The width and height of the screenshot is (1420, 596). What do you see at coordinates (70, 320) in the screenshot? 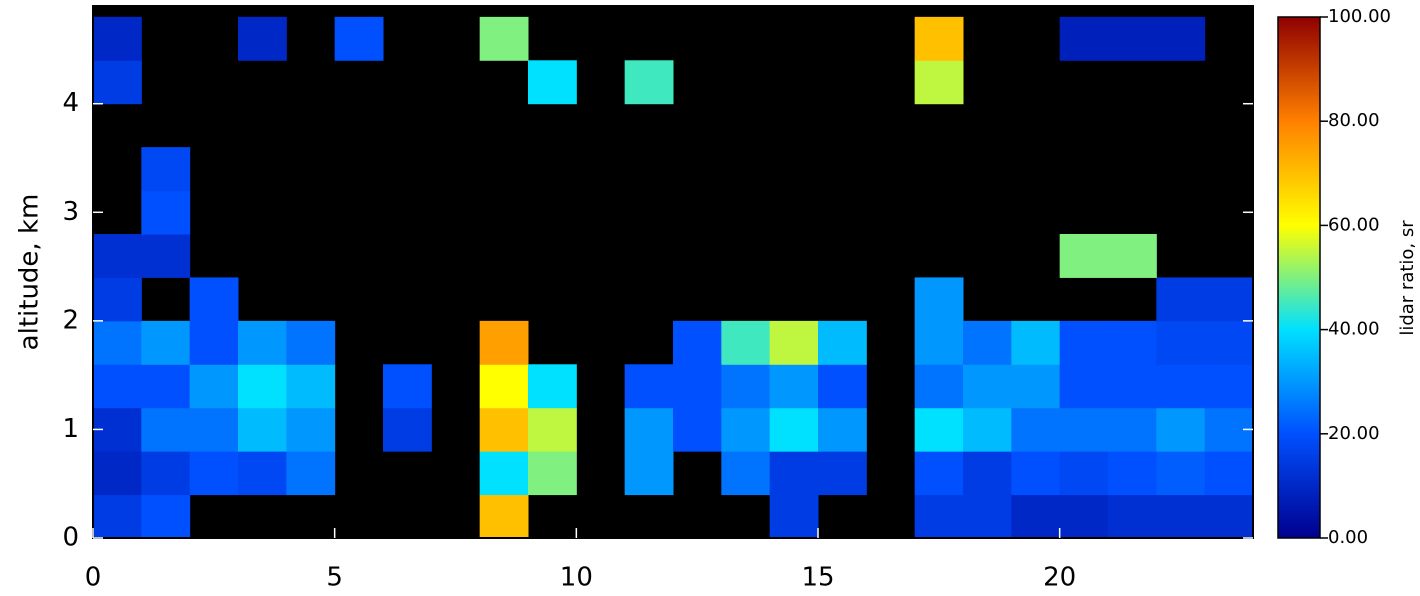
I see `y-tick-label: 2` at bounding box center [70, 320].